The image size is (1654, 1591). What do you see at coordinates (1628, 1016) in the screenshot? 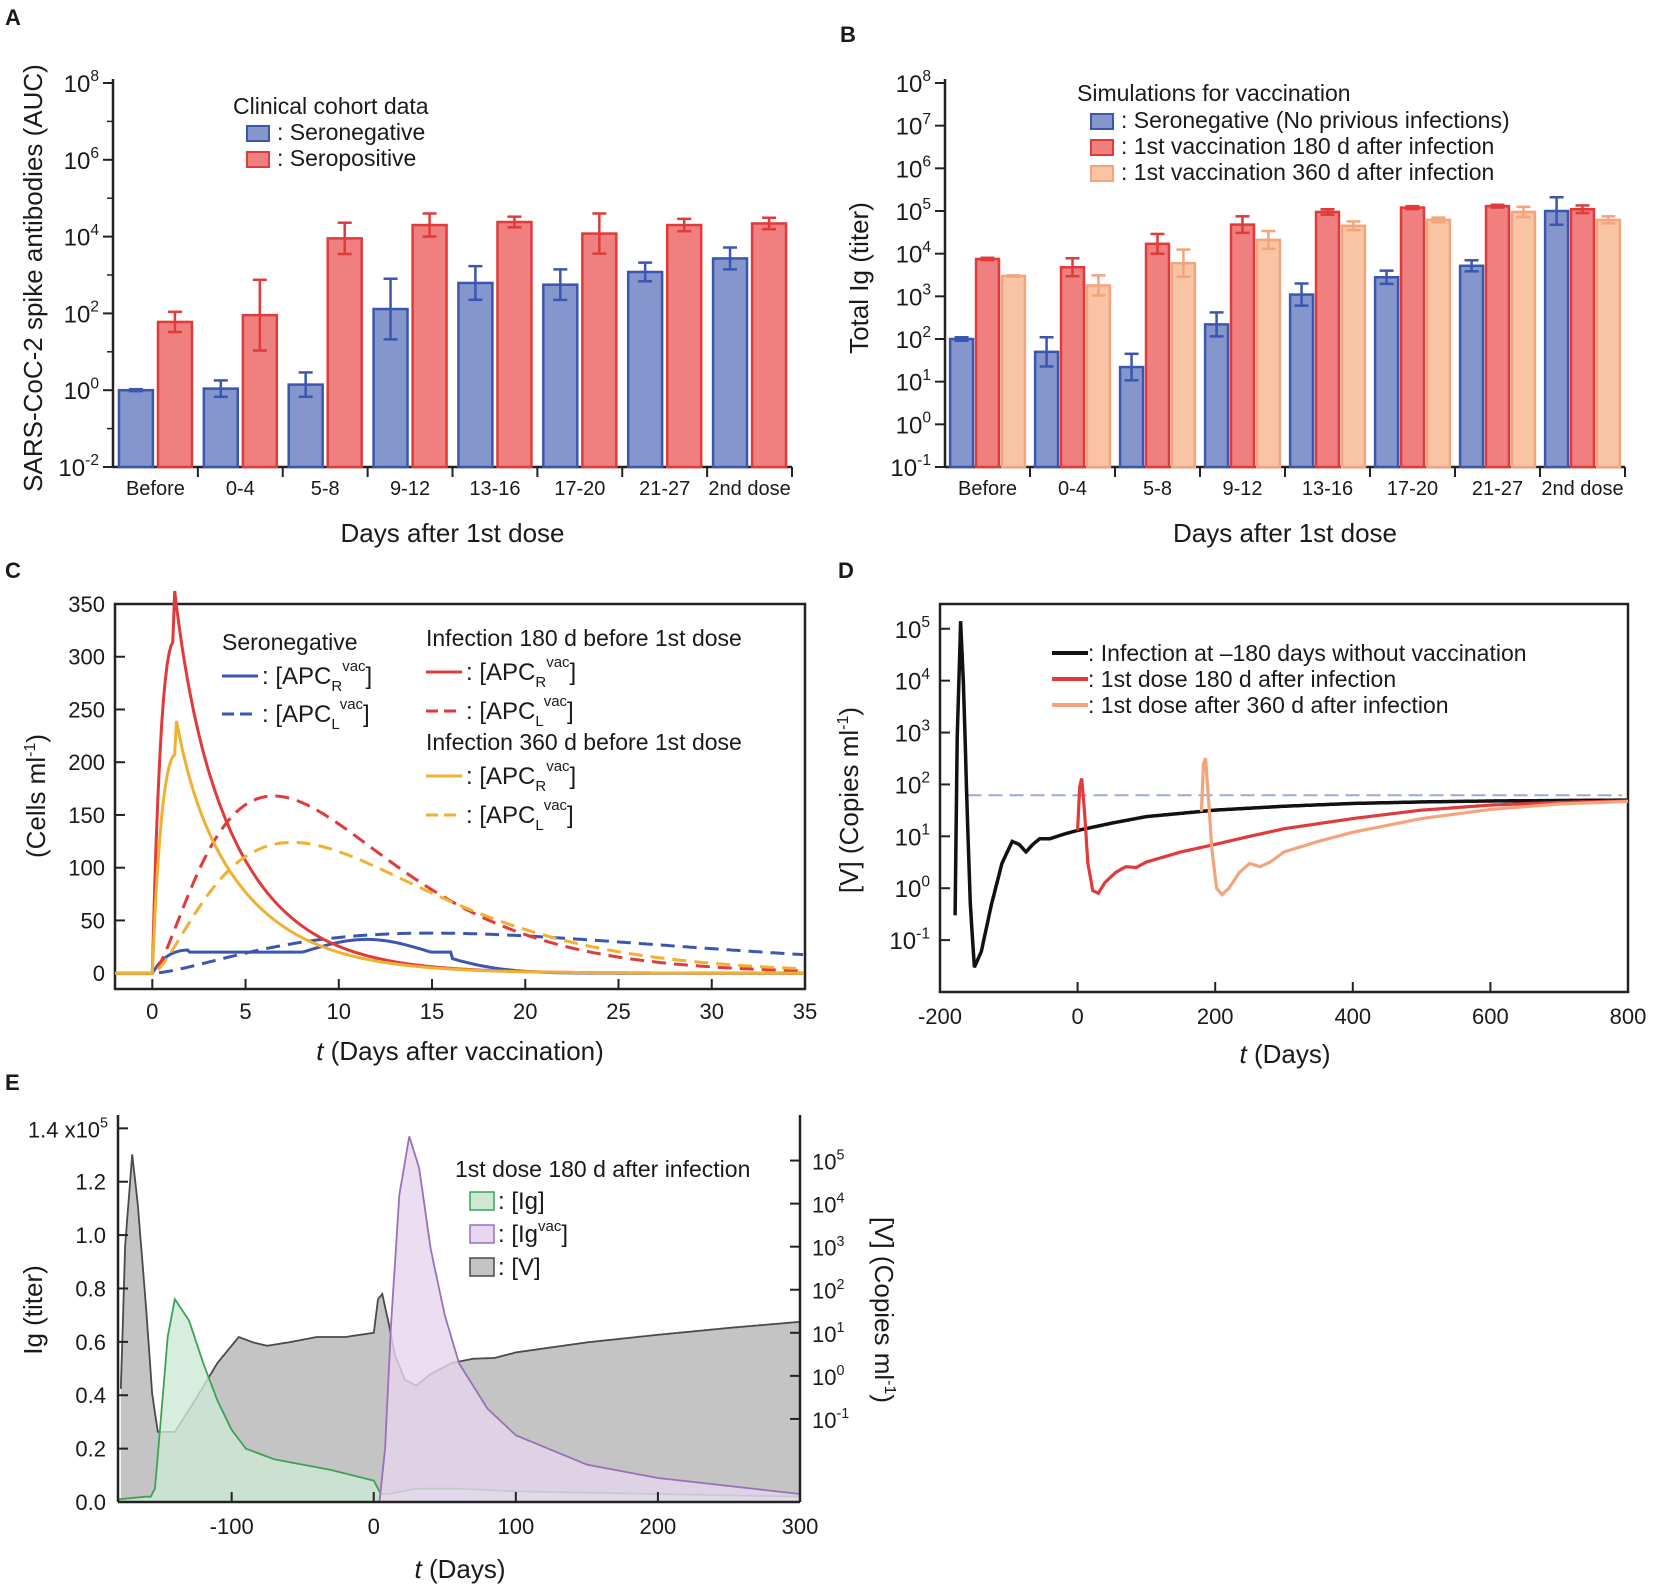
I see `x-tick-label: 800` at bounding box center [1628, 1016].